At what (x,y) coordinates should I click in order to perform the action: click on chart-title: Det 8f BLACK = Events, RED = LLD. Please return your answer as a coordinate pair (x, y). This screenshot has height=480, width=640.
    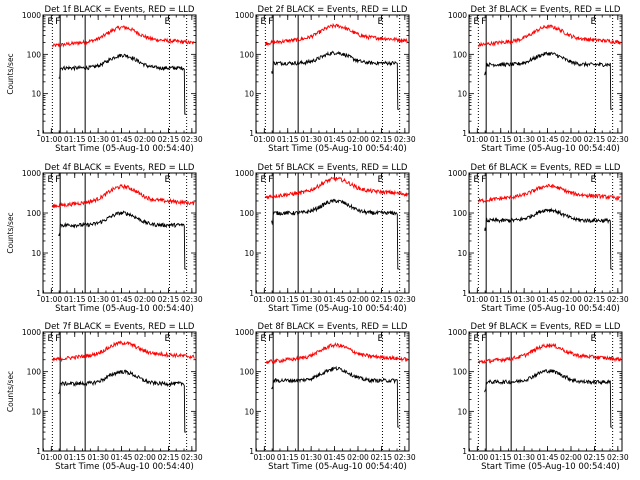
    Looking at the image, I should click on (333, 327).